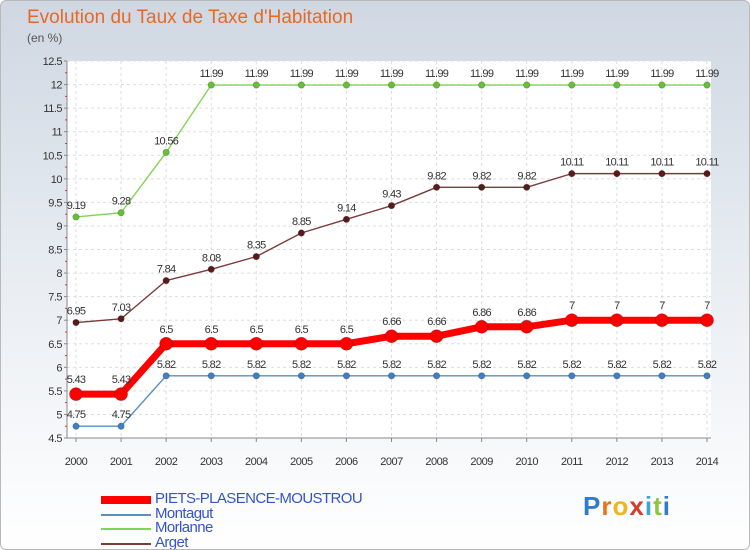 This screenshot has width=750, height=550. Describe the element at coordinates (53, 62) in the screenshot. I see `y-tick-label: 12.5` at that location.